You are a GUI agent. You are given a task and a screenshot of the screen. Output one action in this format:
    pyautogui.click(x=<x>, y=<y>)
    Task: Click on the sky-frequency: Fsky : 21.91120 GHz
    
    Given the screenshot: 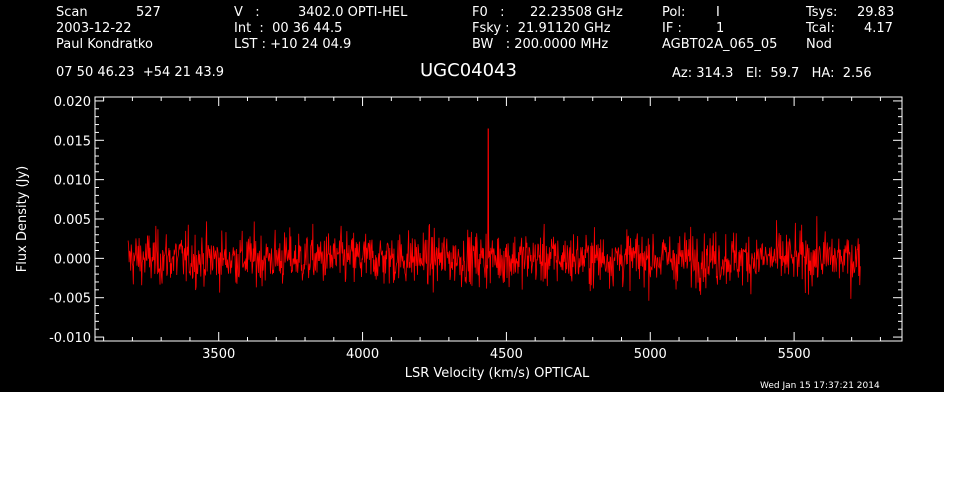 What is the action you would take?
    pyautogui.click(x=541, y=28)
    